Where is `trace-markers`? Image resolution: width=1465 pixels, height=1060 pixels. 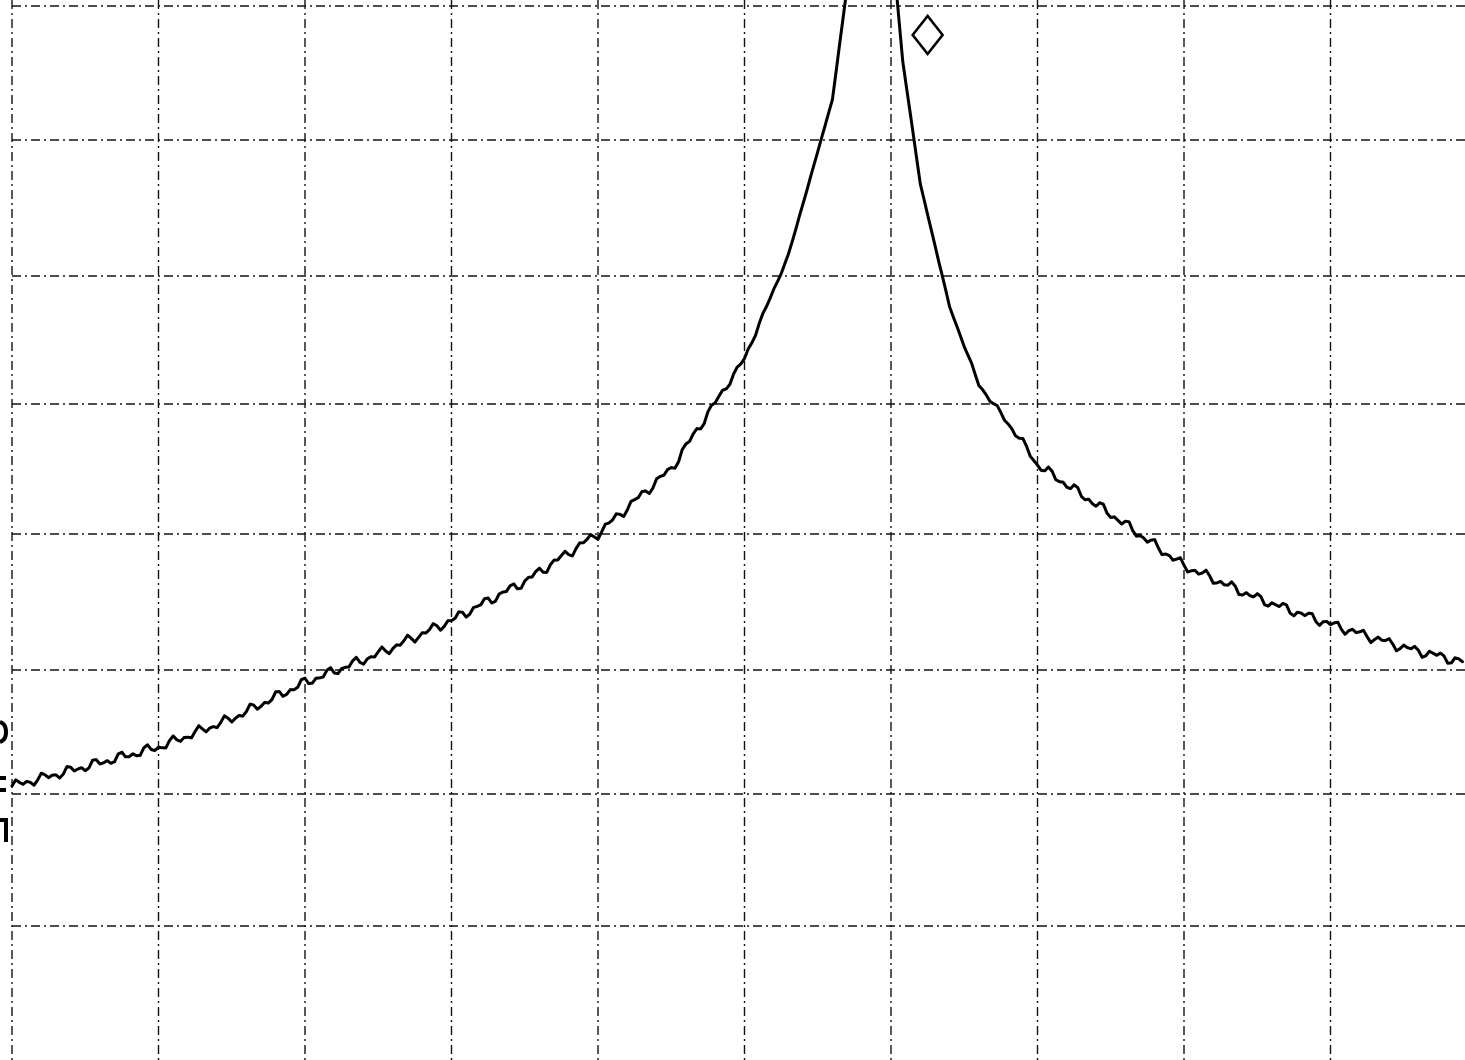 trace-markers is located at coordinates (928, 34).